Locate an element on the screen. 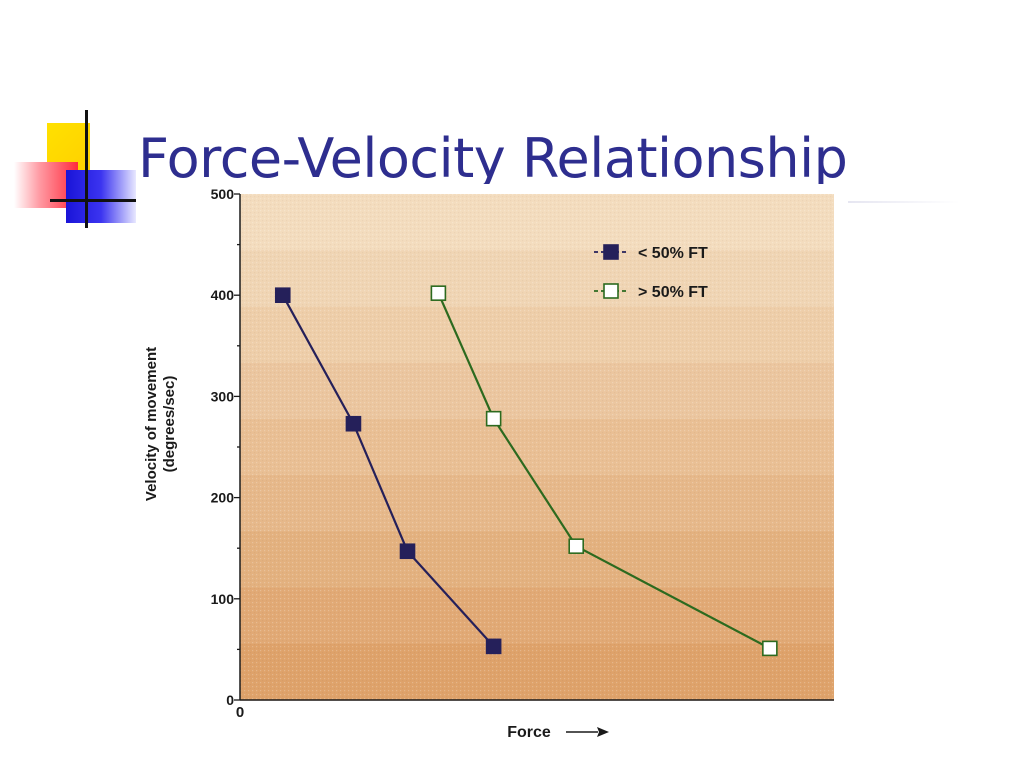 The height and width of the screenshot is (768, 1024). y-tick-label: 400 is located at coordinates (223, 295).